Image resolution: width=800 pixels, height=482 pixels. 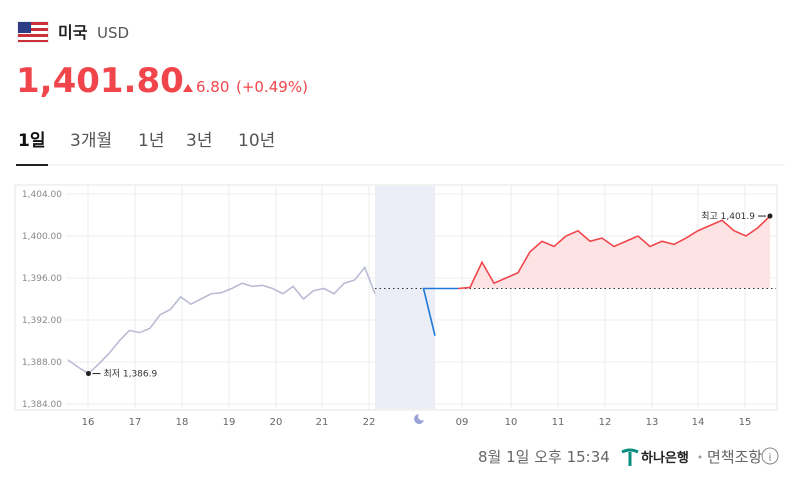 I want to click on area, so click(x=614, y=252).